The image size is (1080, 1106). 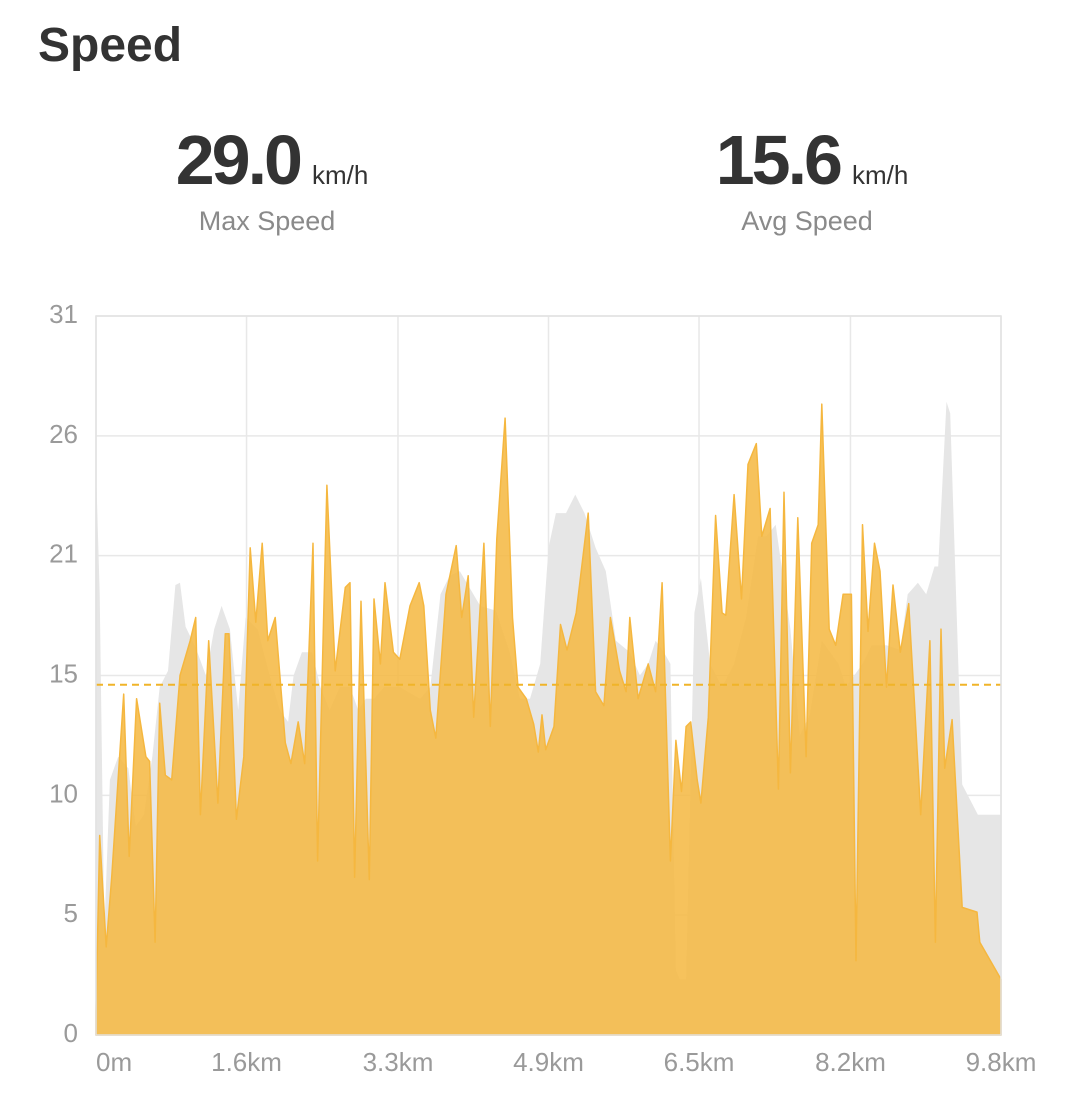 What do you see at coordinates (398, 1062) in the screenshot?
I see `x-tick-label: 3.3km` at bounding box center [398, 1062].